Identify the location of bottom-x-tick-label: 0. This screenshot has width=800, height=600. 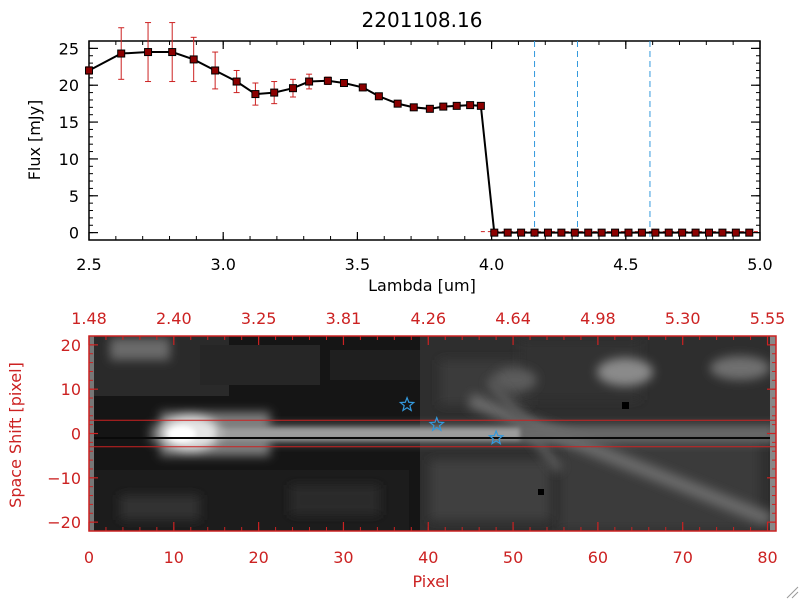
(89, 557).